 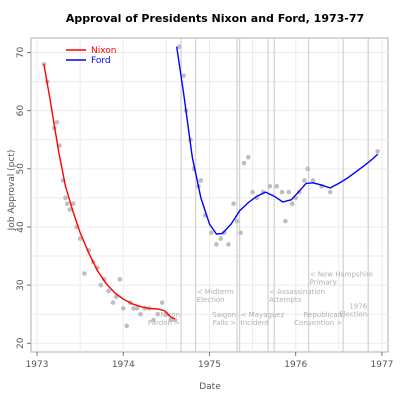 What do you see at coordinates (224, 323) in the screenshot?
I see `event-annotation-line: Falls >` at bounding box center [224, 323].